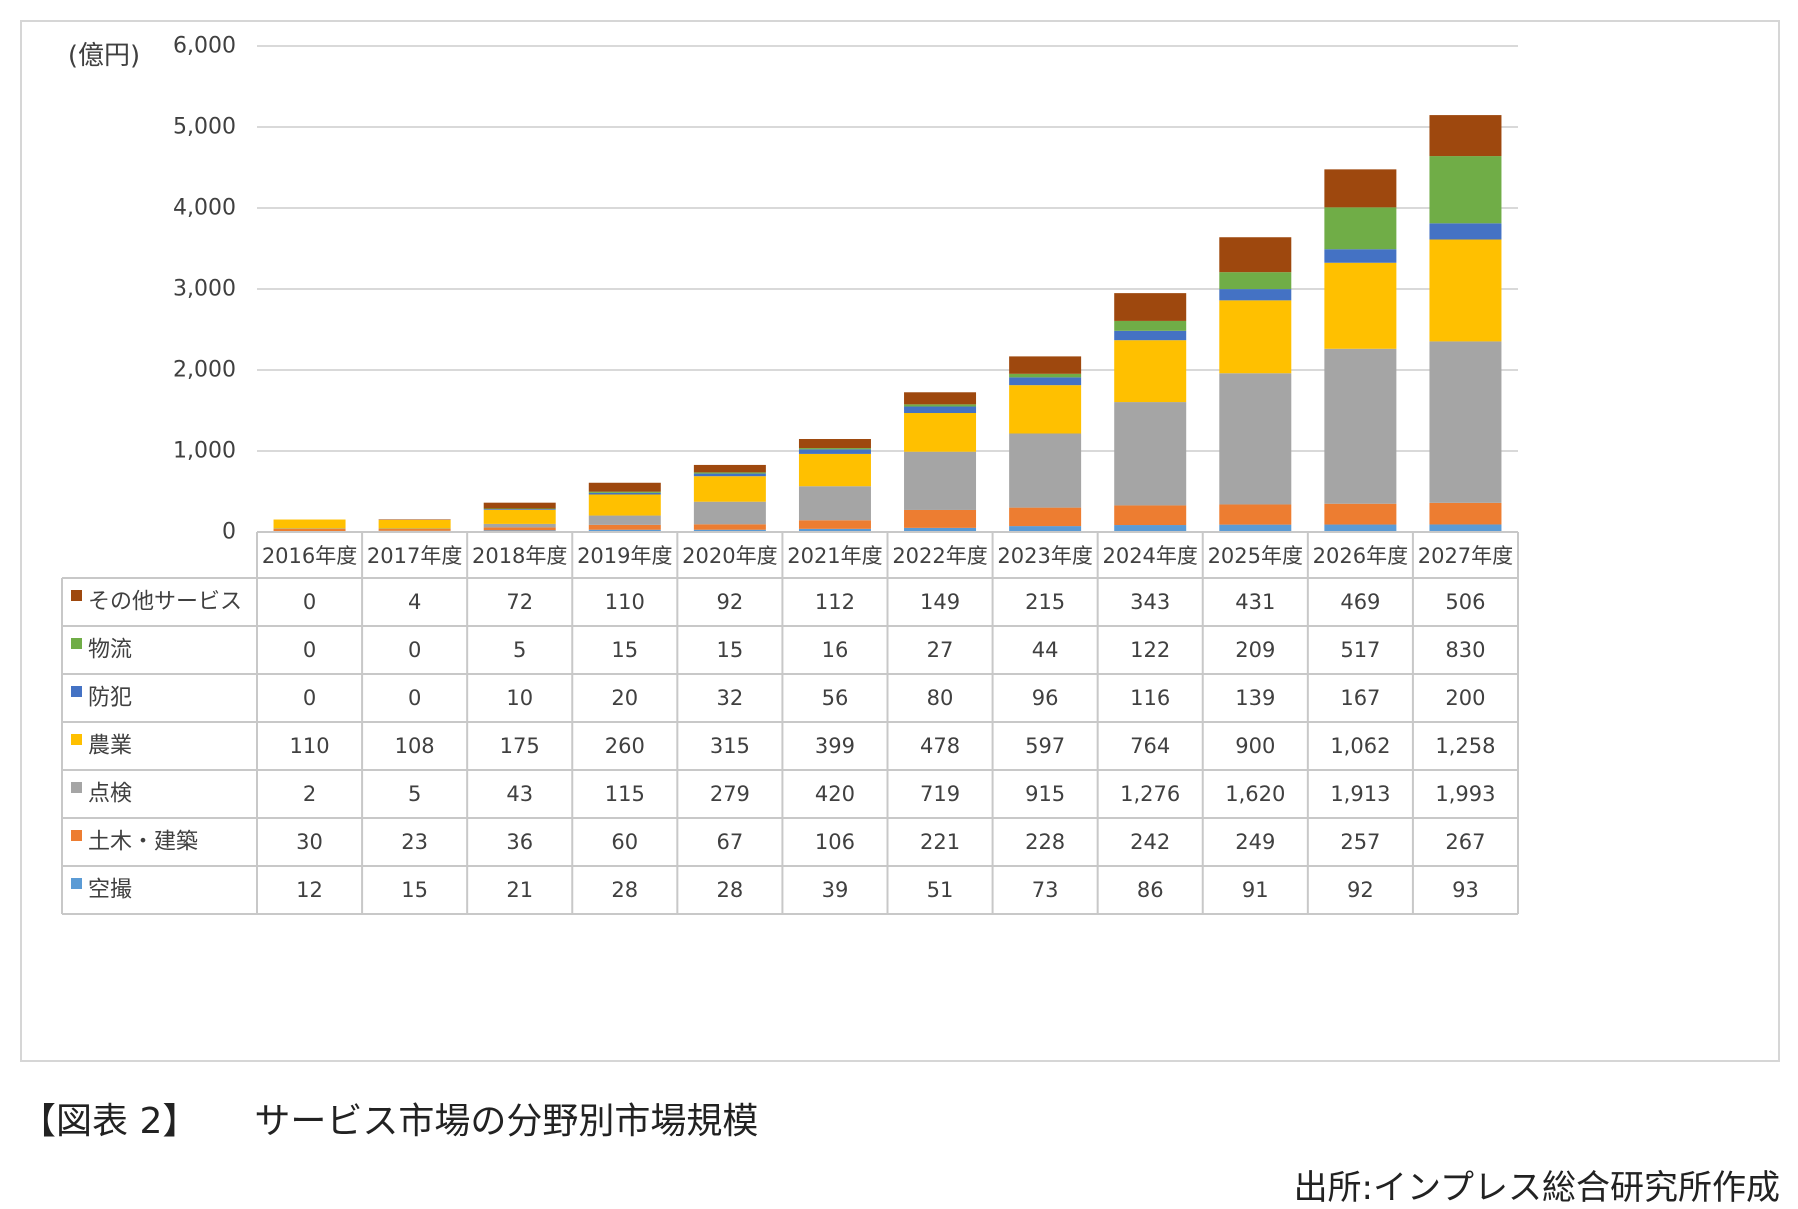 This screenshot has height=1209, width=1798. I want to click on table-cell-value: 72, so click(519, 602).